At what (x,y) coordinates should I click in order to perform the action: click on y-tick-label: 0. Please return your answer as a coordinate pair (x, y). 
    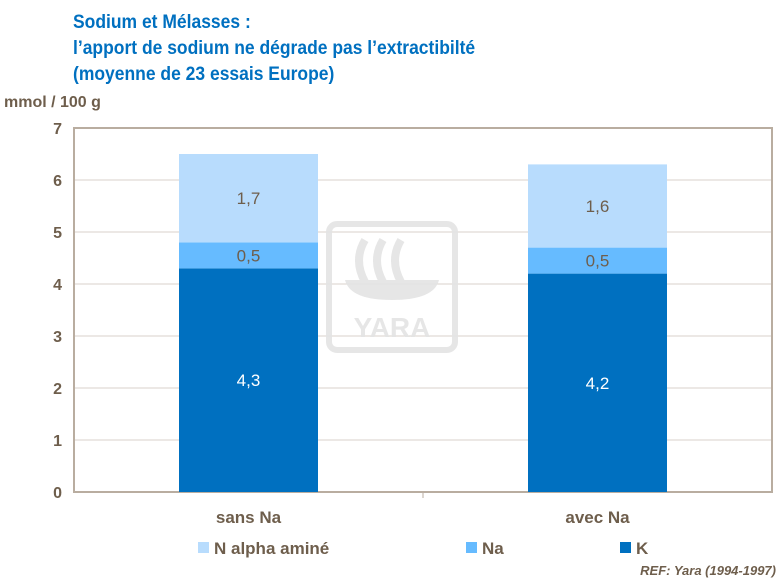
    Looking at the image, I should click on (57, 493).